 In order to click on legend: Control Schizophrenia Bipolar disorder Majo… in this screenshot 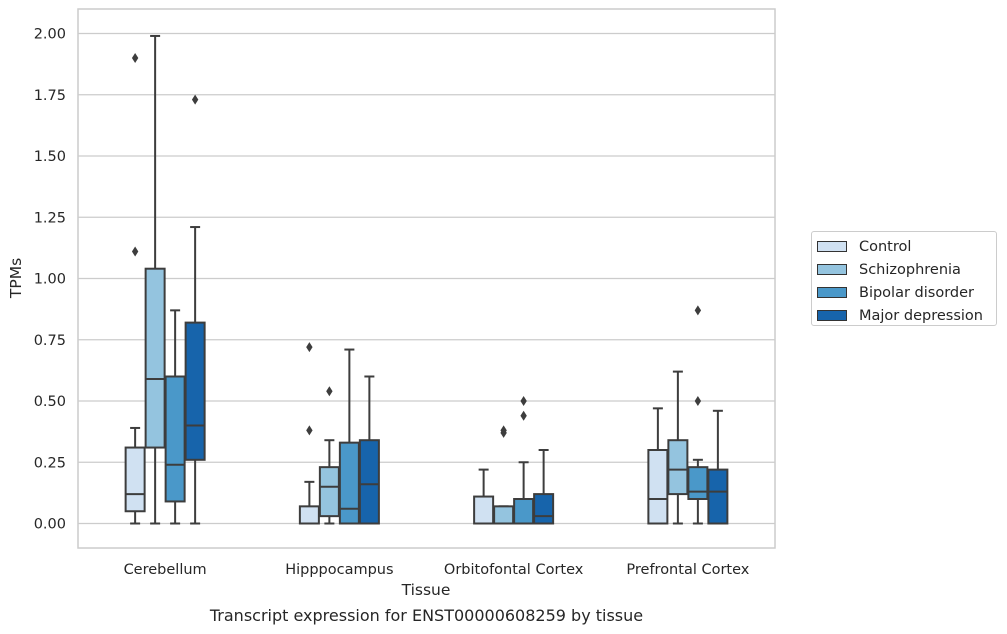, I will do `click(904, 278)`.